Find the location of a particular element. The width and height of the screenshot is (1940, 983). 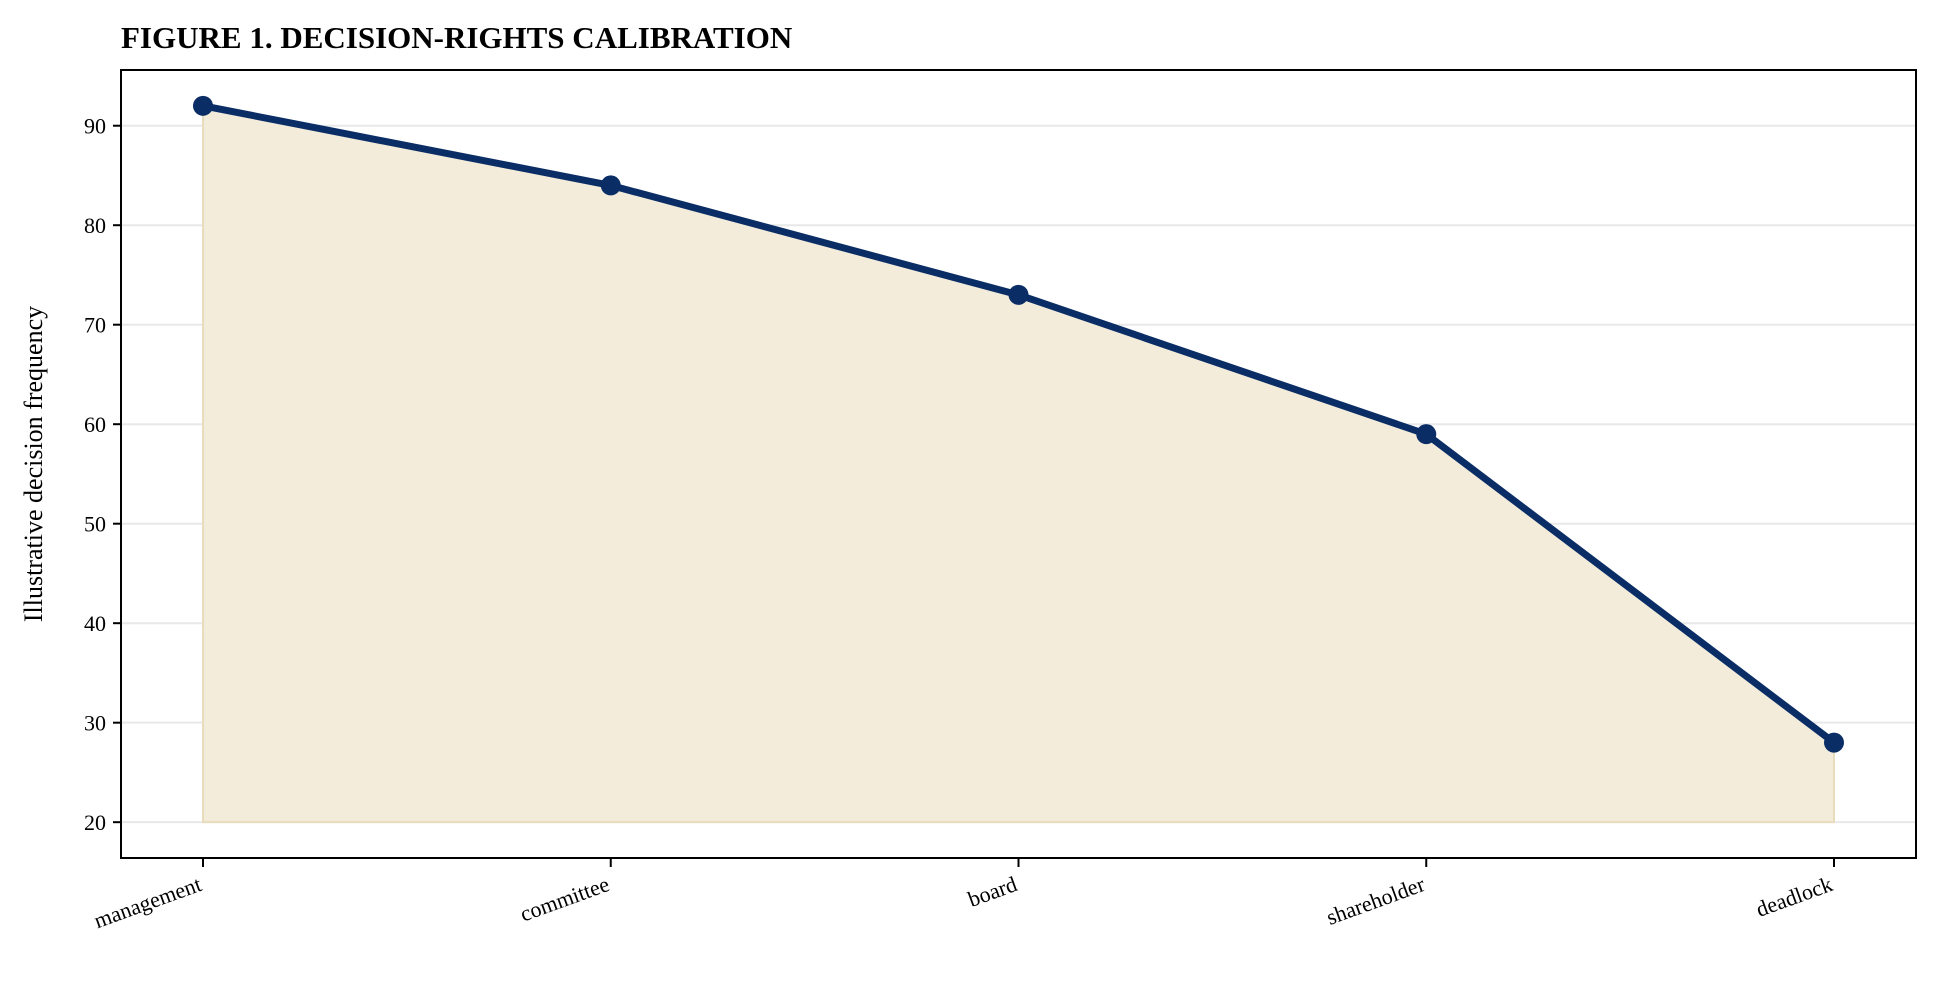

y-tick-label: 60 is located at coordinates (95, 424).